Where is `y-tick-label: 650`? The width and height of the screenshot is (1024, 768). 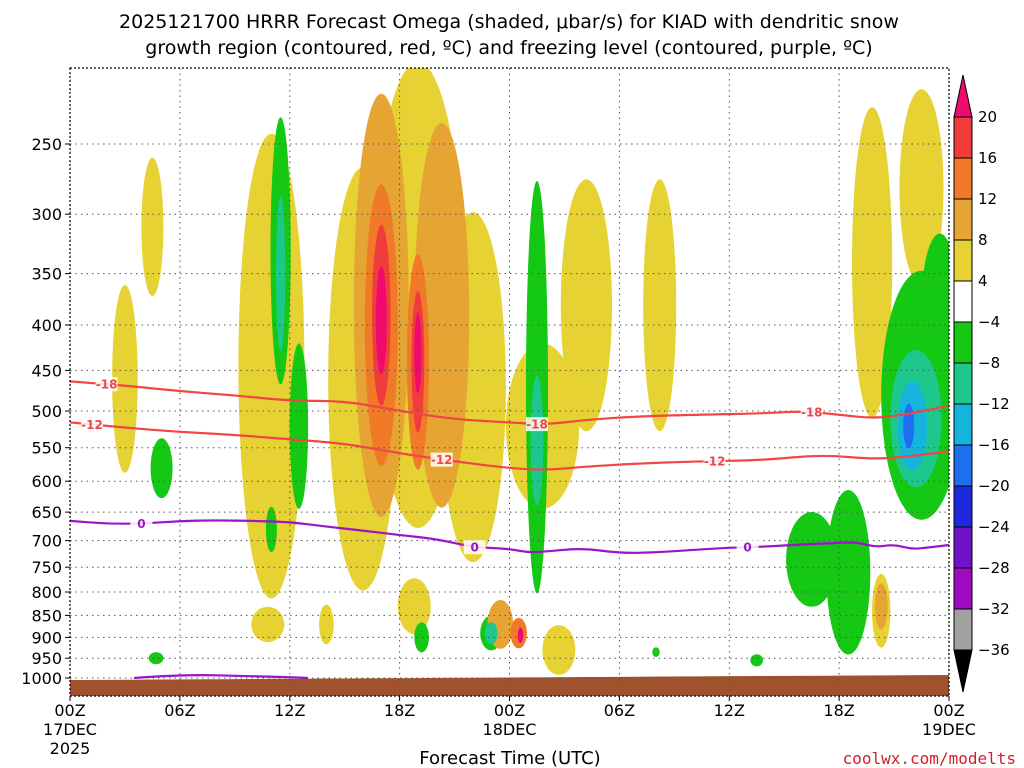 y-tick-label: 650 is located at coordinates (46, 512).